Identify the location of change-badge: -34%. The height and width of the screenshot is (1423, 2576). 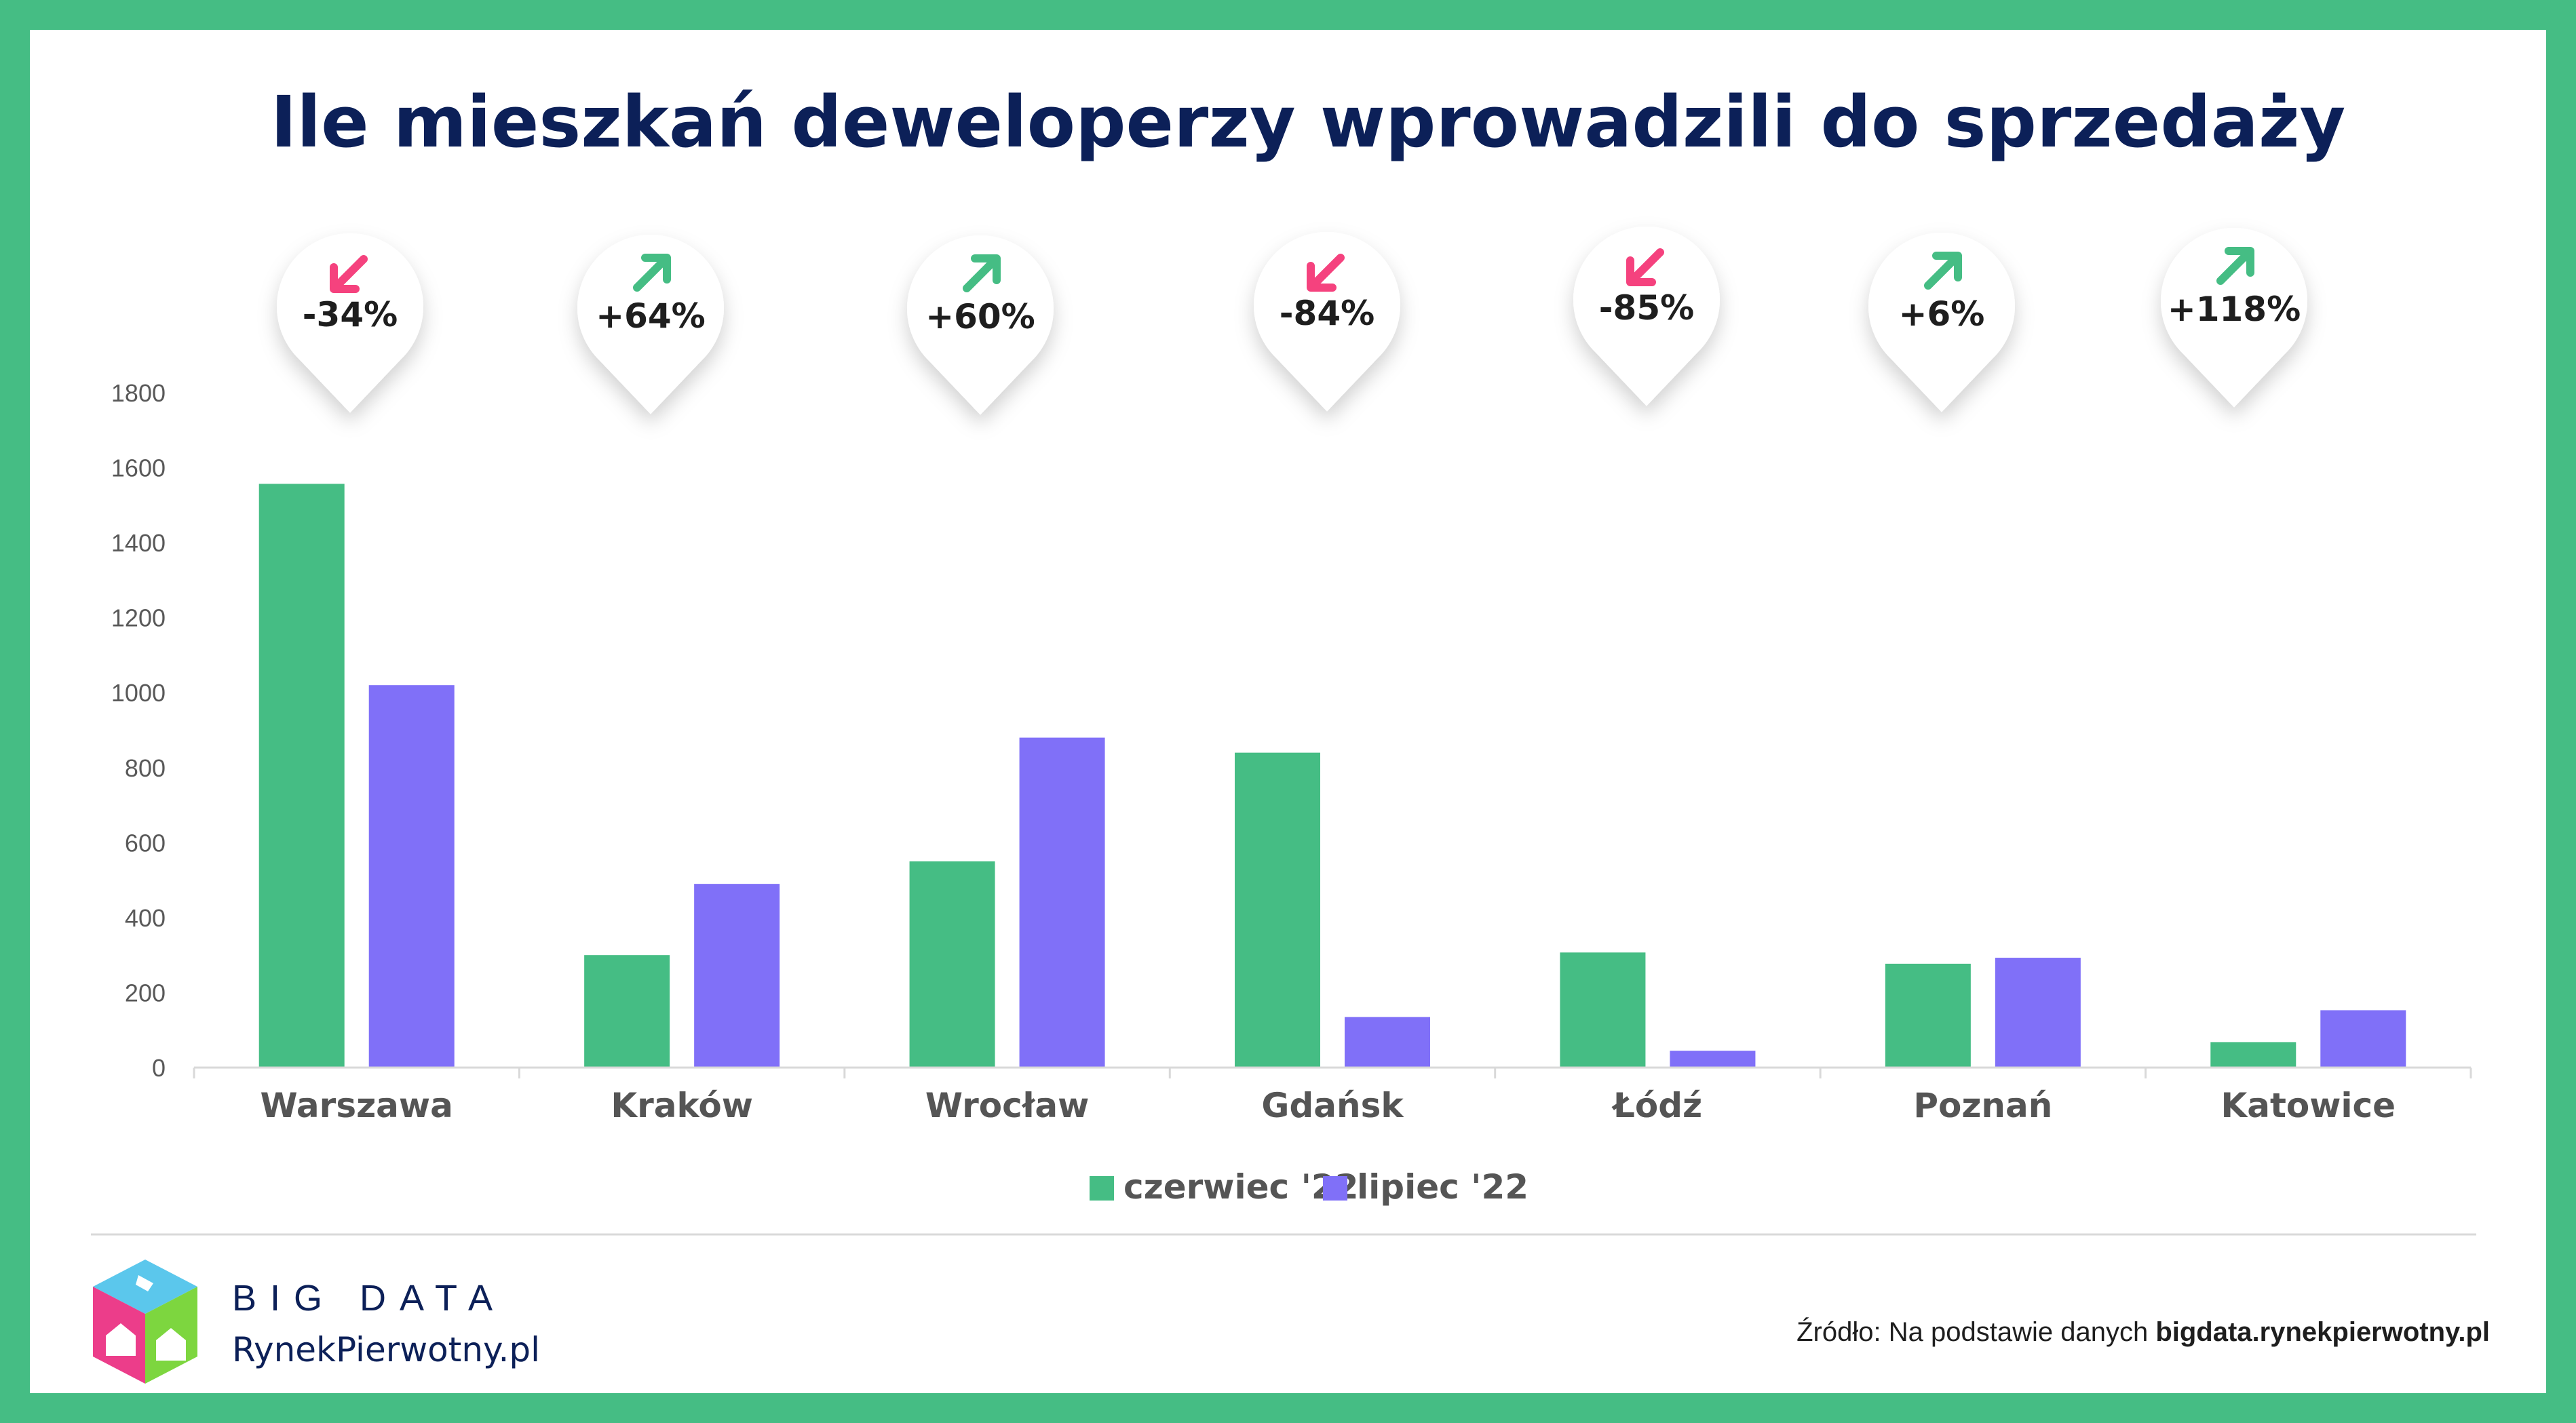
(349, 323).